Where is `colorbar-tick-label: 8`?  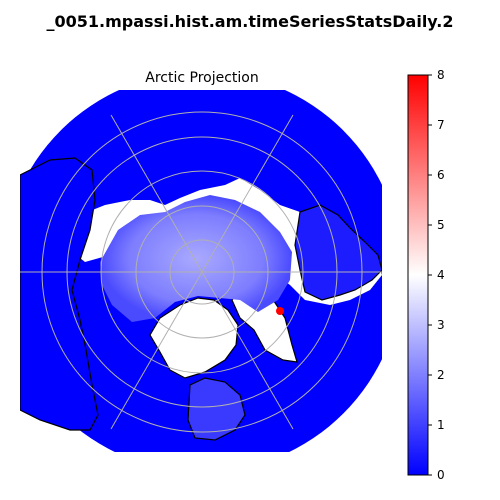 colorbar-tick-label: 8 is located at coordinates (441, 75).